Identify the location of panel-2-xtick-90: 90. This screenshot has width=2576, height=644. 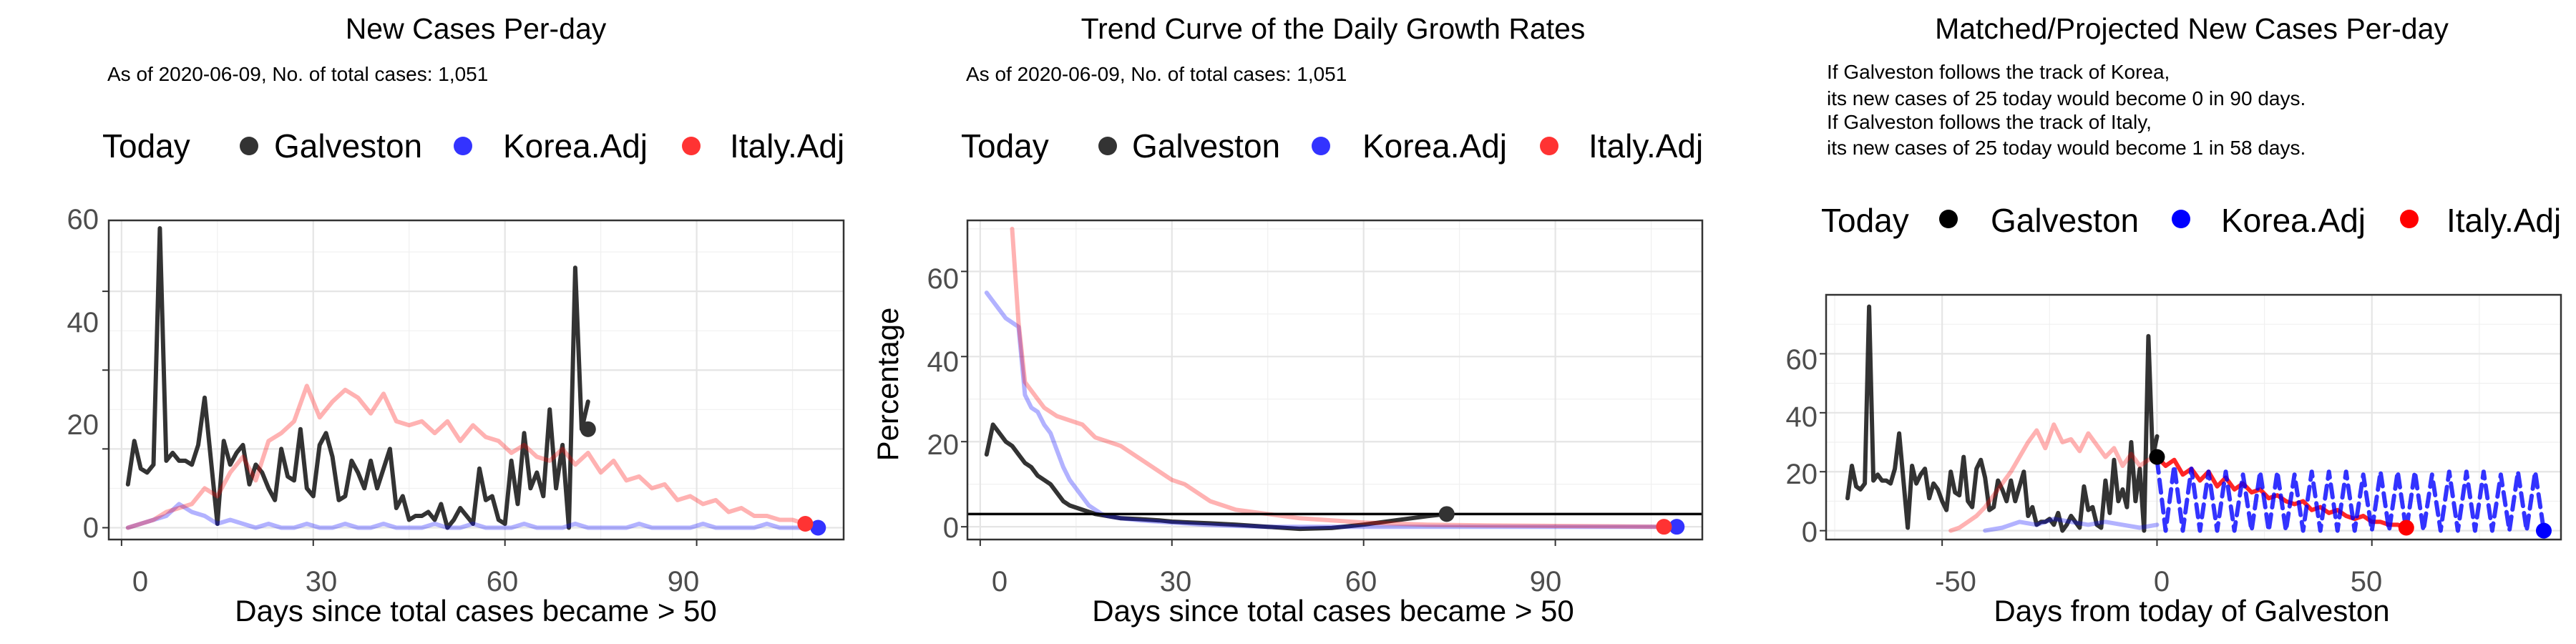
(1546, 581).